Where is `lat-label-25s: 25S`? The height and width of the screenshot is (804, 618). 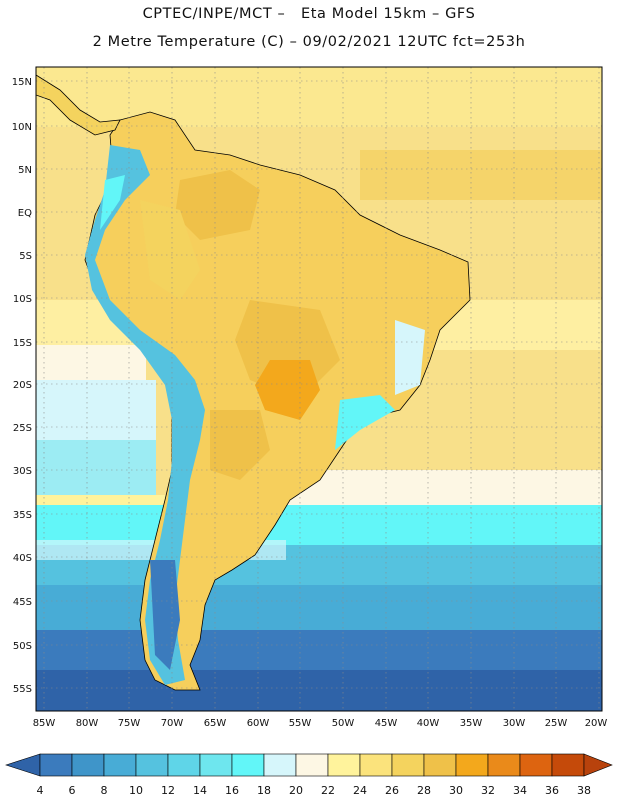
lat-label-25s: 25S is located at coordinates (22, 428).